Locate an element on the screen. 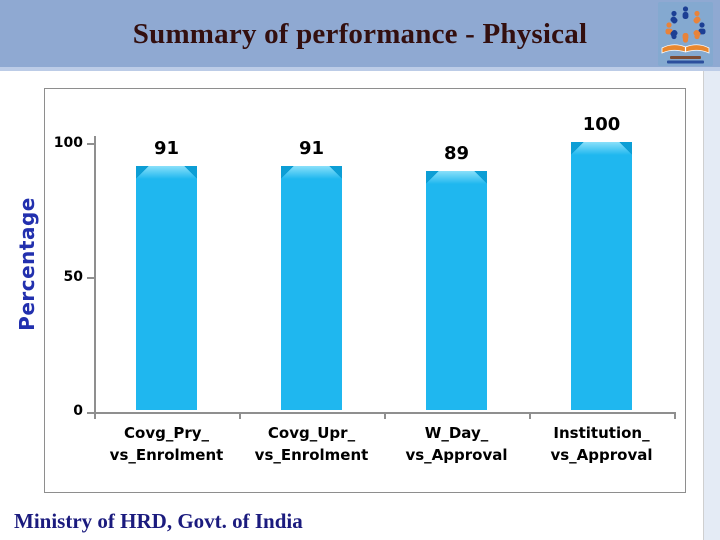 This screenshot has width=720, height=540. slide-right-margin is located at coordinates (711, 305).